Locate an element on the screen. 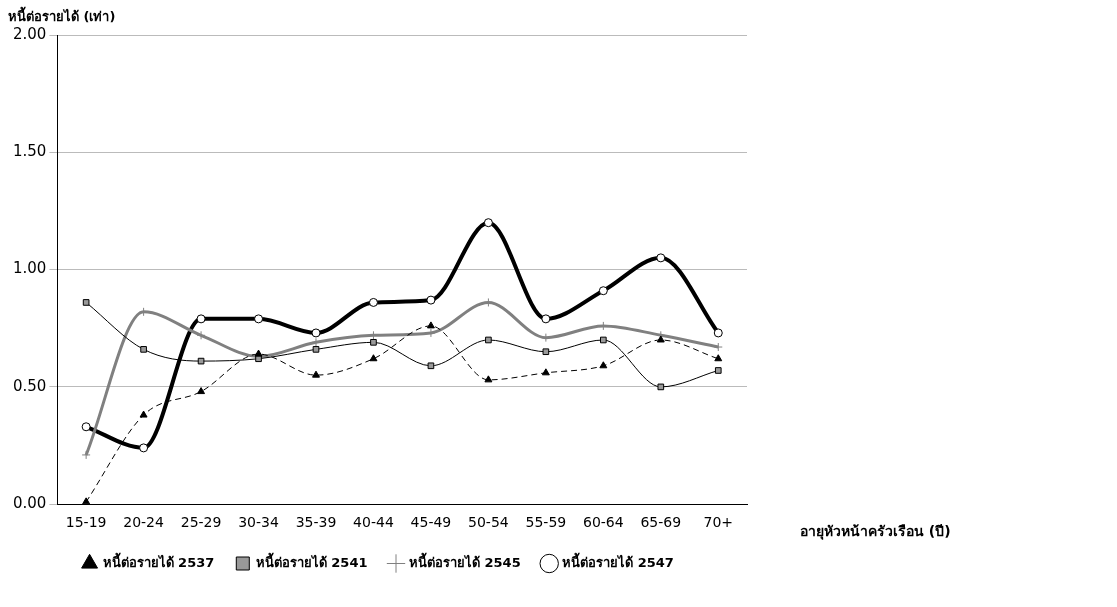 The image size is (1117, 607). legend-label: หนี้ต่อรายได้ 2541 is located at coordinates (311, 560).